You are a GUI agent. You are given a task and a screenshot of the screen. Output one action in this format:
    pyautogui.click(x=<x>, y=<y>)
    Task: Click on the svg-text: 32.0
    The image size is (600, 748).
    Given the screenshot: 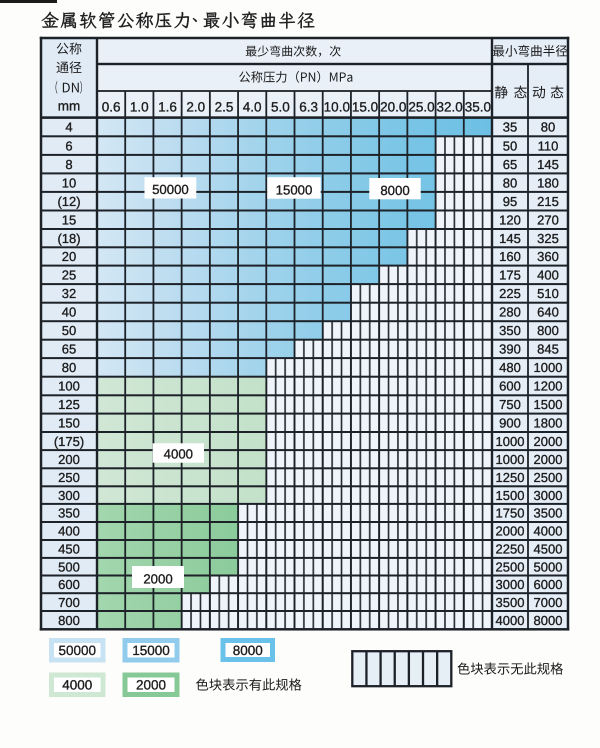 What is the action you would take?
    pyautogui.click(x=450, y=106)
    